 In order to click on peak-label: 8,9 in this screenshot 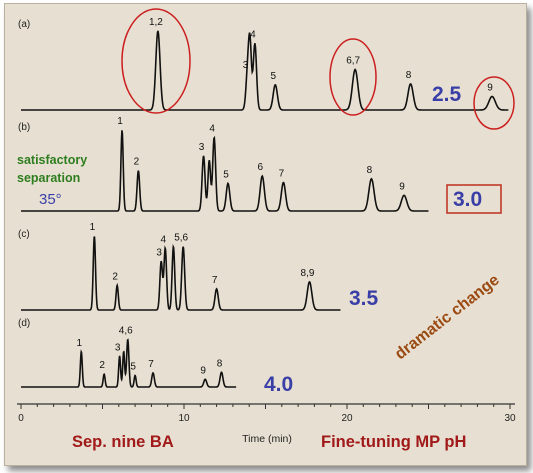, I will do `click(308, 273)`.